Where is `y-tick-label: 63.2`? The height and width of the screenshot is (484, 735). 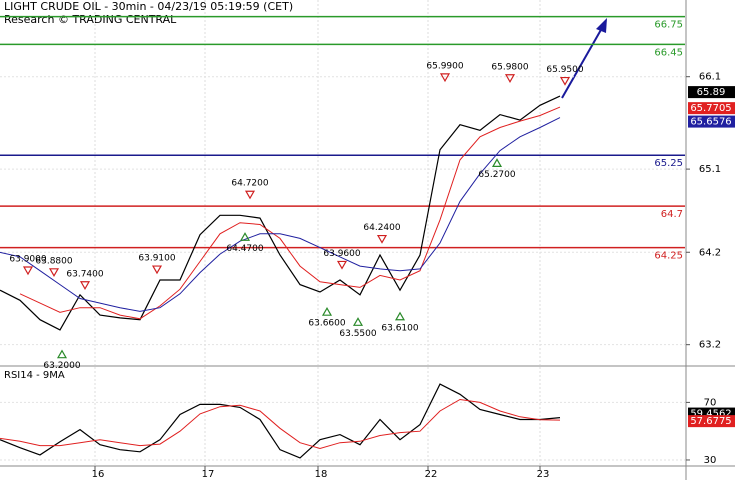
y-tick-label: 63.2 is located at coordinates (710, 345).